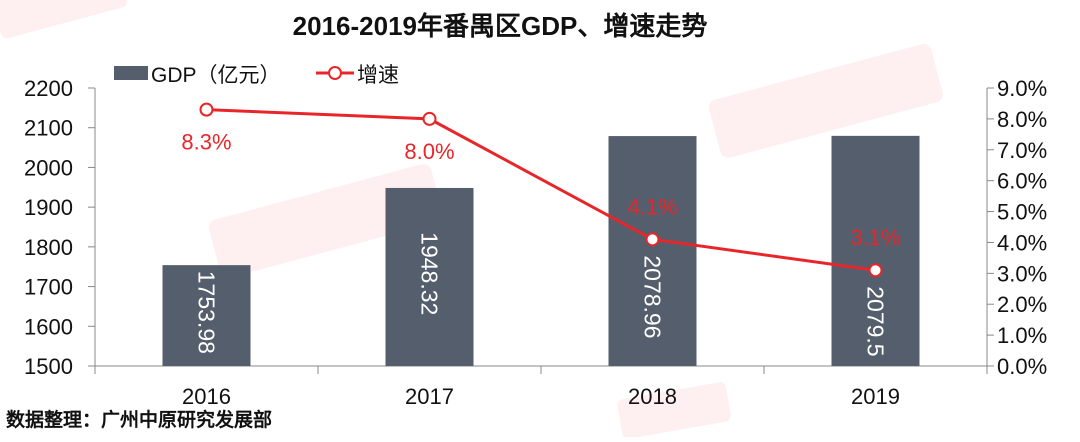 Image resolution: width=1080 pixels, height=442 pixels. I want to click on legend-swatch-growth-marker, so click(335, 73).